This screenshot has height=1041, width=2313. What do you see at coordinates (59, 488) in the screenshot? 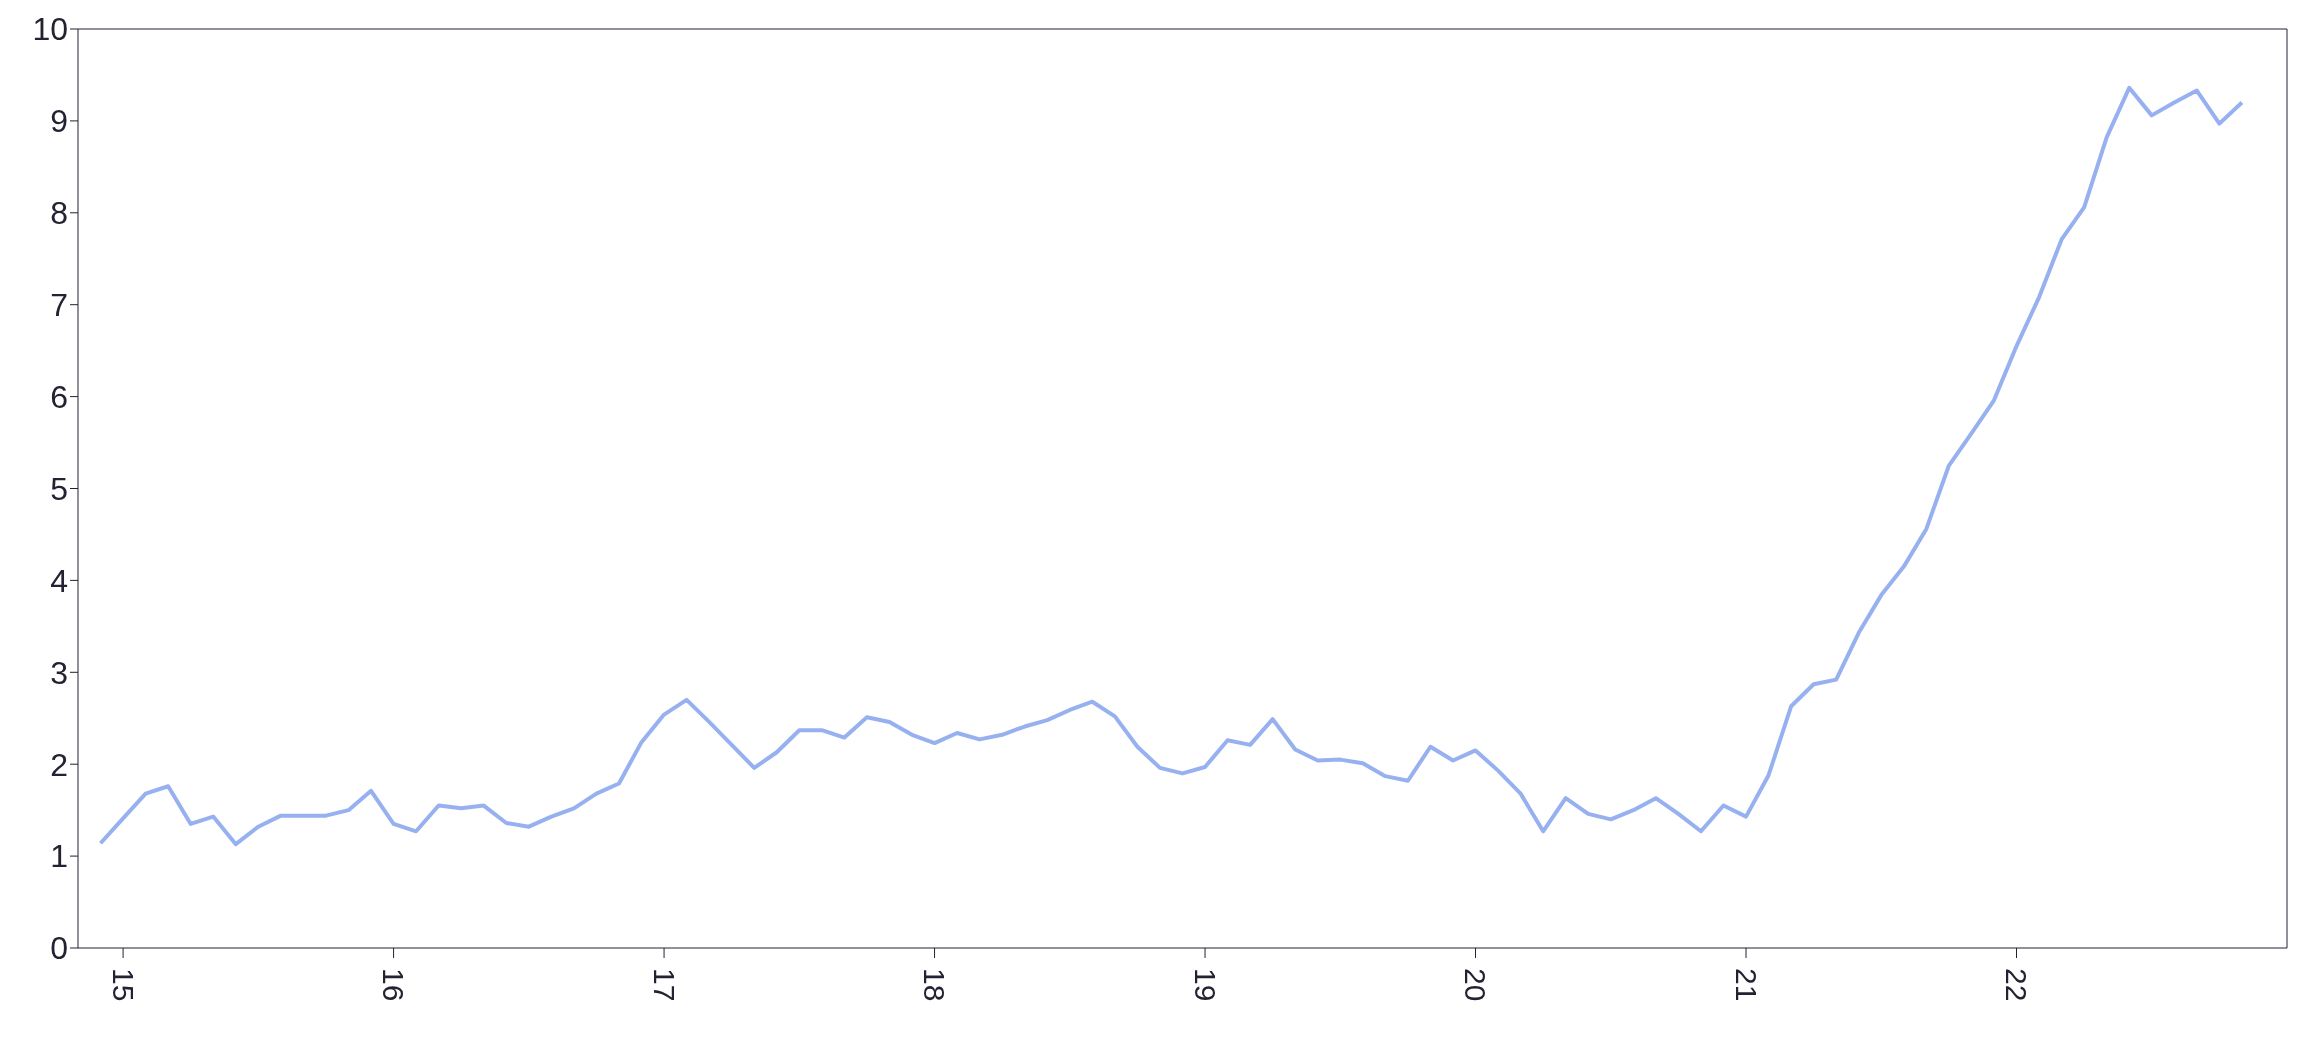
I see `y-tick-label: 5` at bounding box center [59, 488].